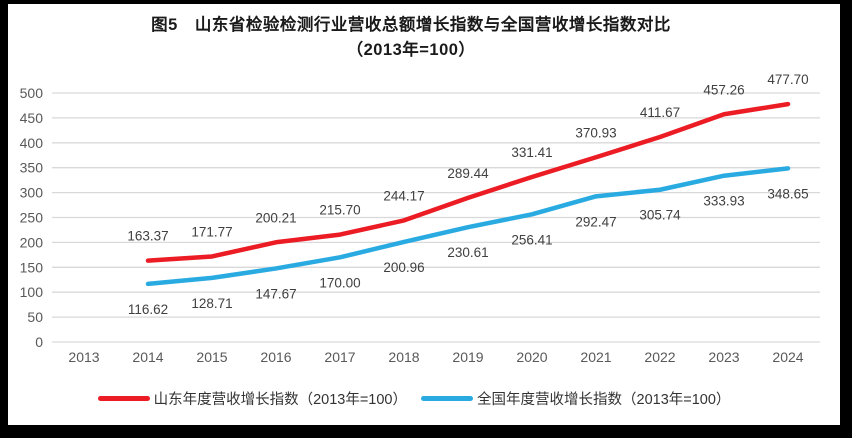  Describe the element at coordinates (403, 357) in the screenshot. I see `x-axis-tick-label: 2018` at that location.